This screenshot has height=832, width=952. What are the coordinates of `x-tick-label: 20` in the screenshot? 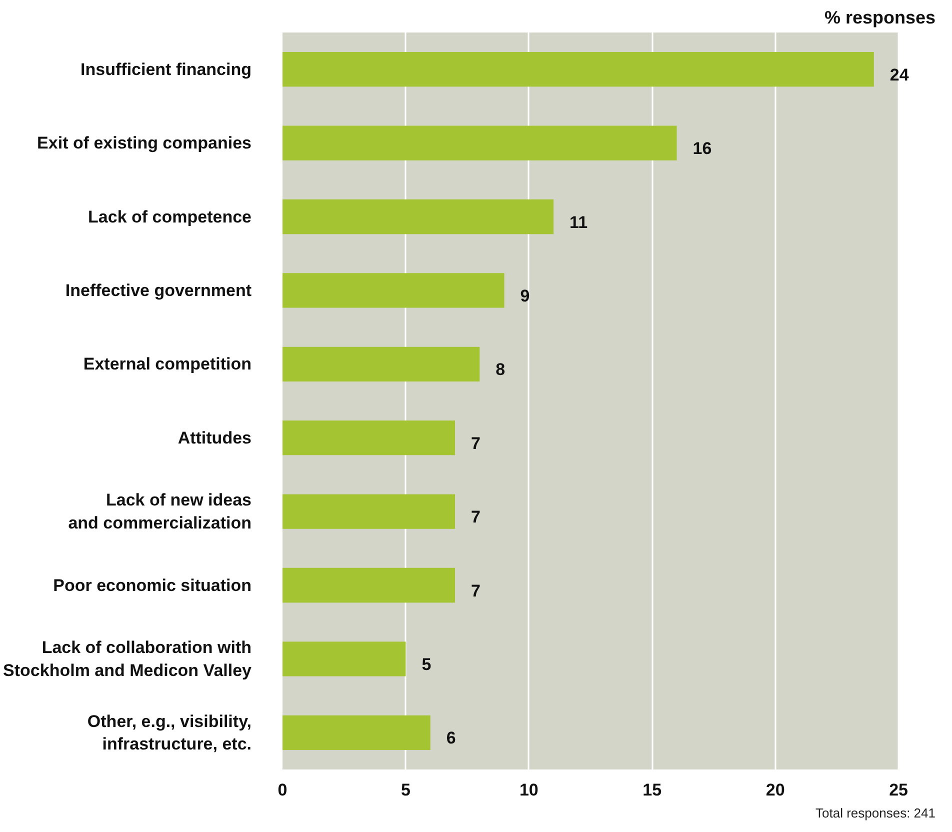 It's located at (775, 790).